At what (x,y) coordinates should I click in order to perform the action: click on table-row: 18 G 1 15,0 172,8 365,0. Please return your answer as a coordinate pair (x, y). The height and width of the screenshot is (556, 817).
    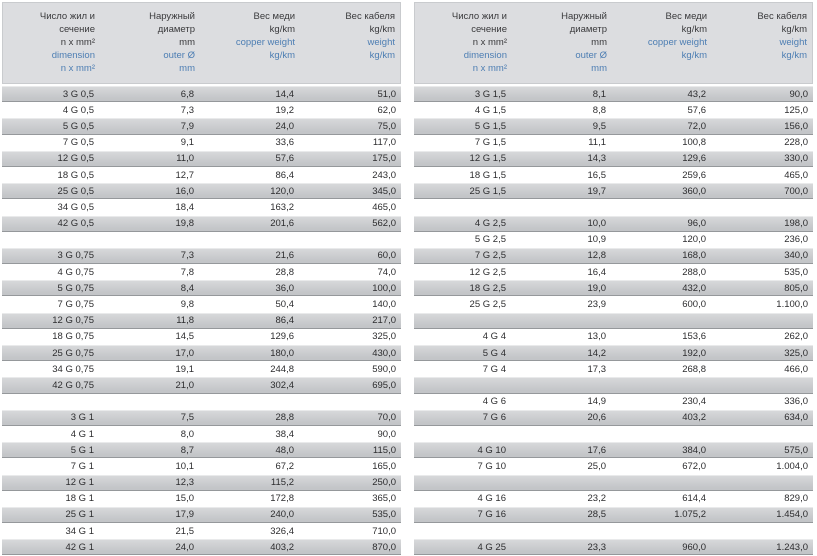
    Looking at the image, I should click on (201, 499).